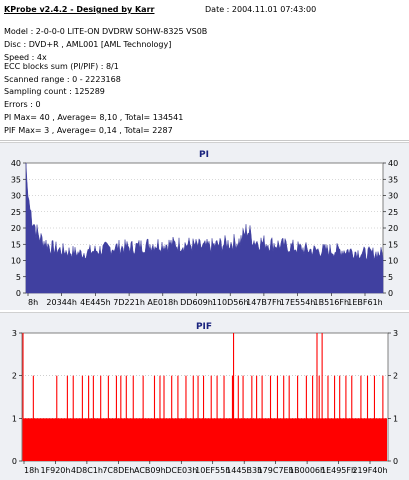 The width and height of the screenshot is (409, 480). I want to click on pi-ytick-label-left-6: 30, so click(16, 196).